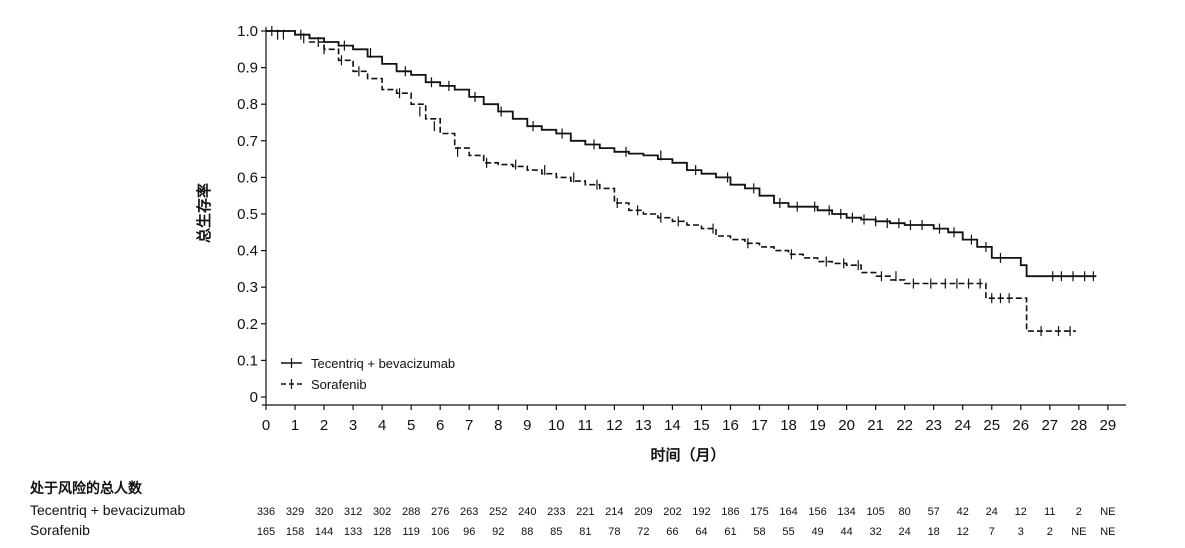 The height and width of the screenshot is (548, 1185). What do you see at coordinates (759, 512) in the screenshot?
I see `risk-value-tecentriq: 175` at bounding box center [759, 512].